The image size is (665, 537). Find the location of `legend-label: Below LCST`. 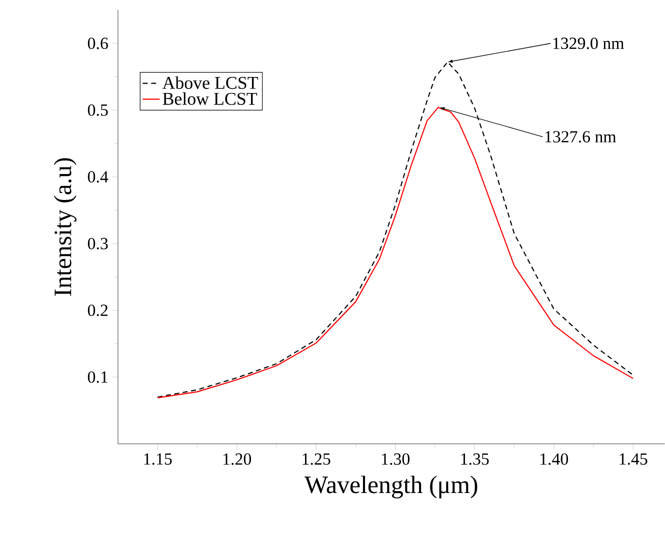

legend-label: Below LCST is located at coordinates (210, 98).